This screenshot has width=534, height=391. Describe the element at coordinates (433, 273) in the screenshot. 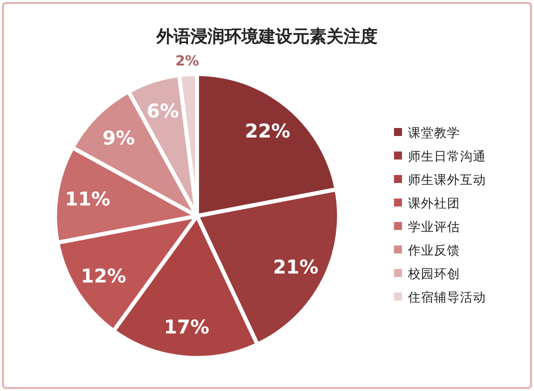

I see `legend-label: 校园环创` at that location.